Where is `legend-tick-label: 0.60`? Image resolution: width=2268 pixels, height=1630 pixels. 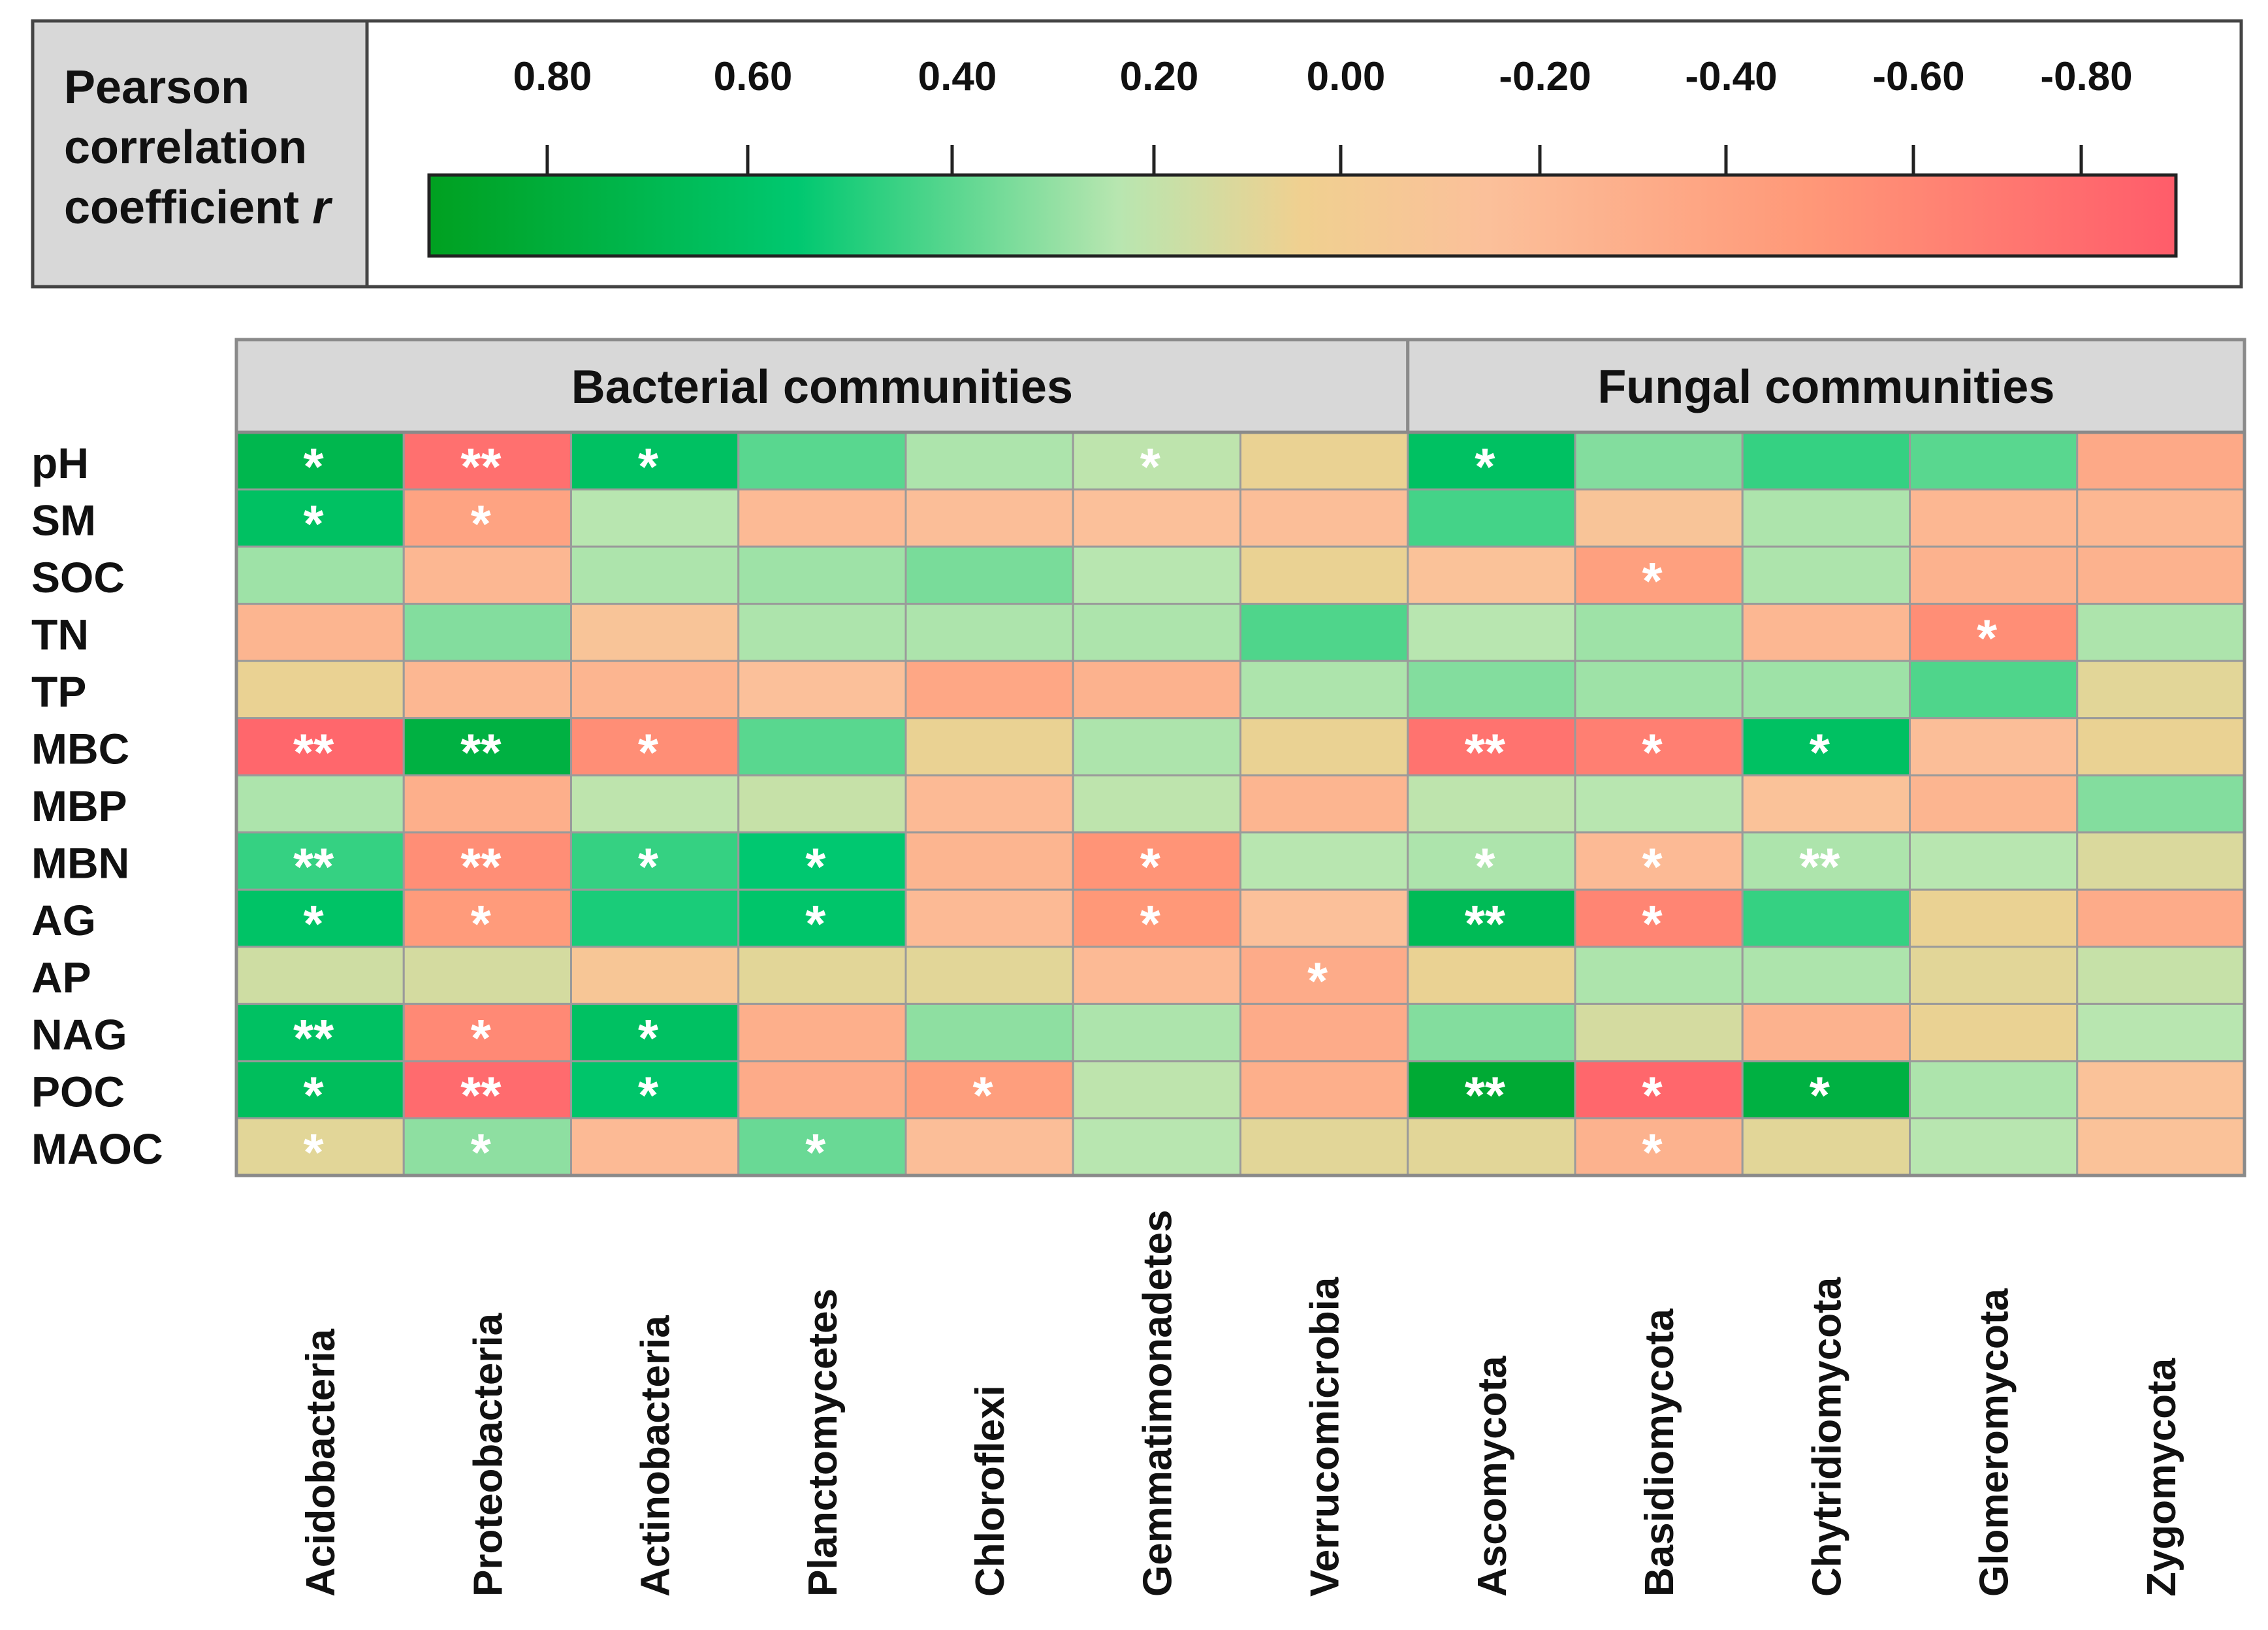
legend-tick-label: 0.60 is located at coordinates (753, 76).